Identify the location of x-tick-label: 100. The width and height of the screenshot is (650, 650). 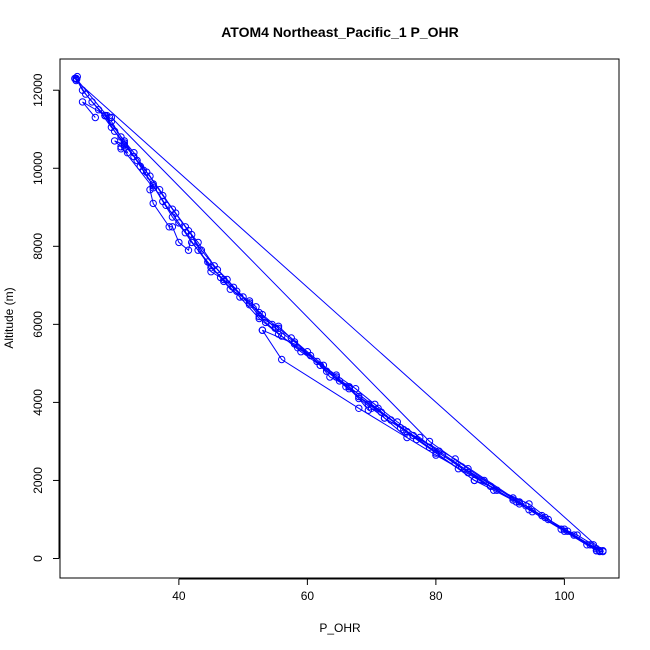
(564, 596).